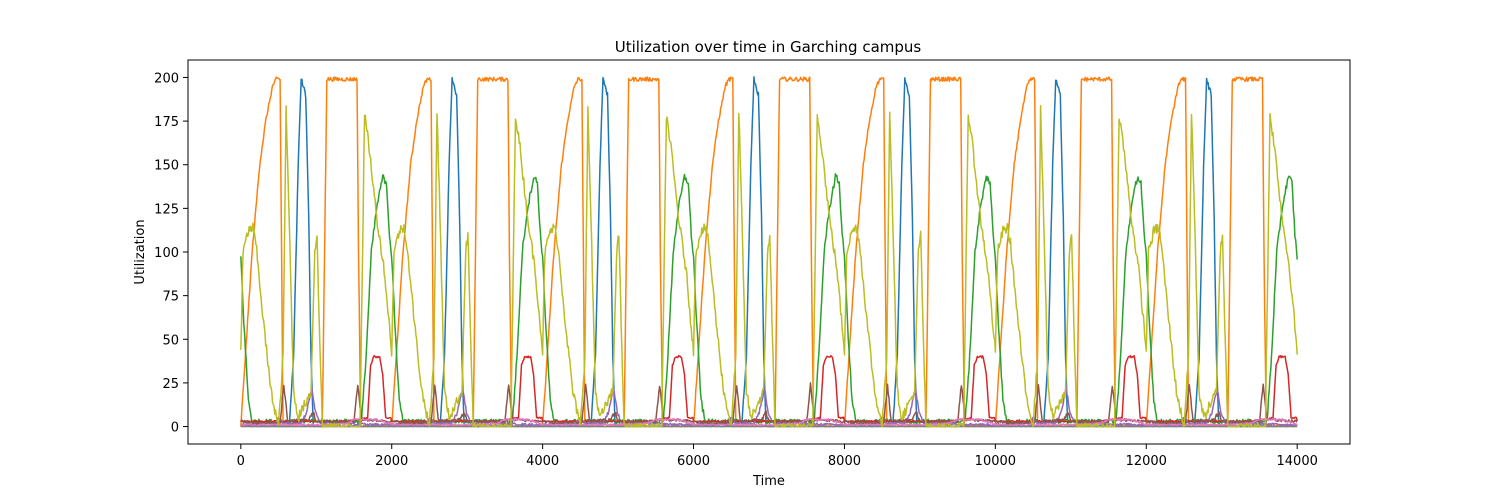 Image resolution: width=1500 pixels, height=500 pixels. Describe the element at coordinates (844, 461) in the screenshot. I see `x-tick-label: 8000` at that location.